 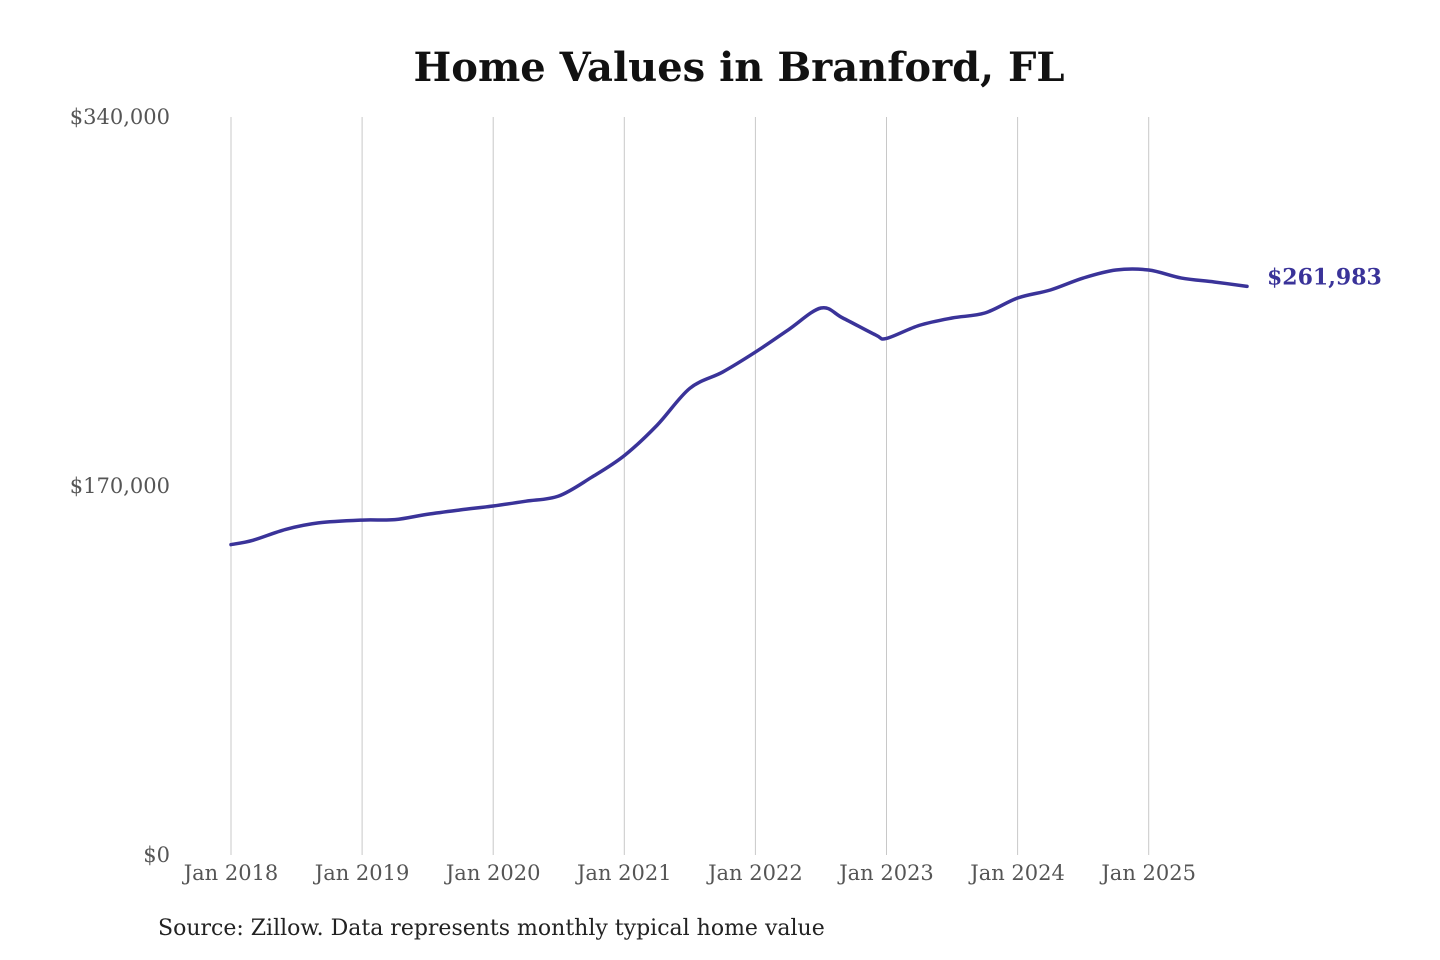 I want to click on y-tick-label: $0, so click(x=156, y=855).